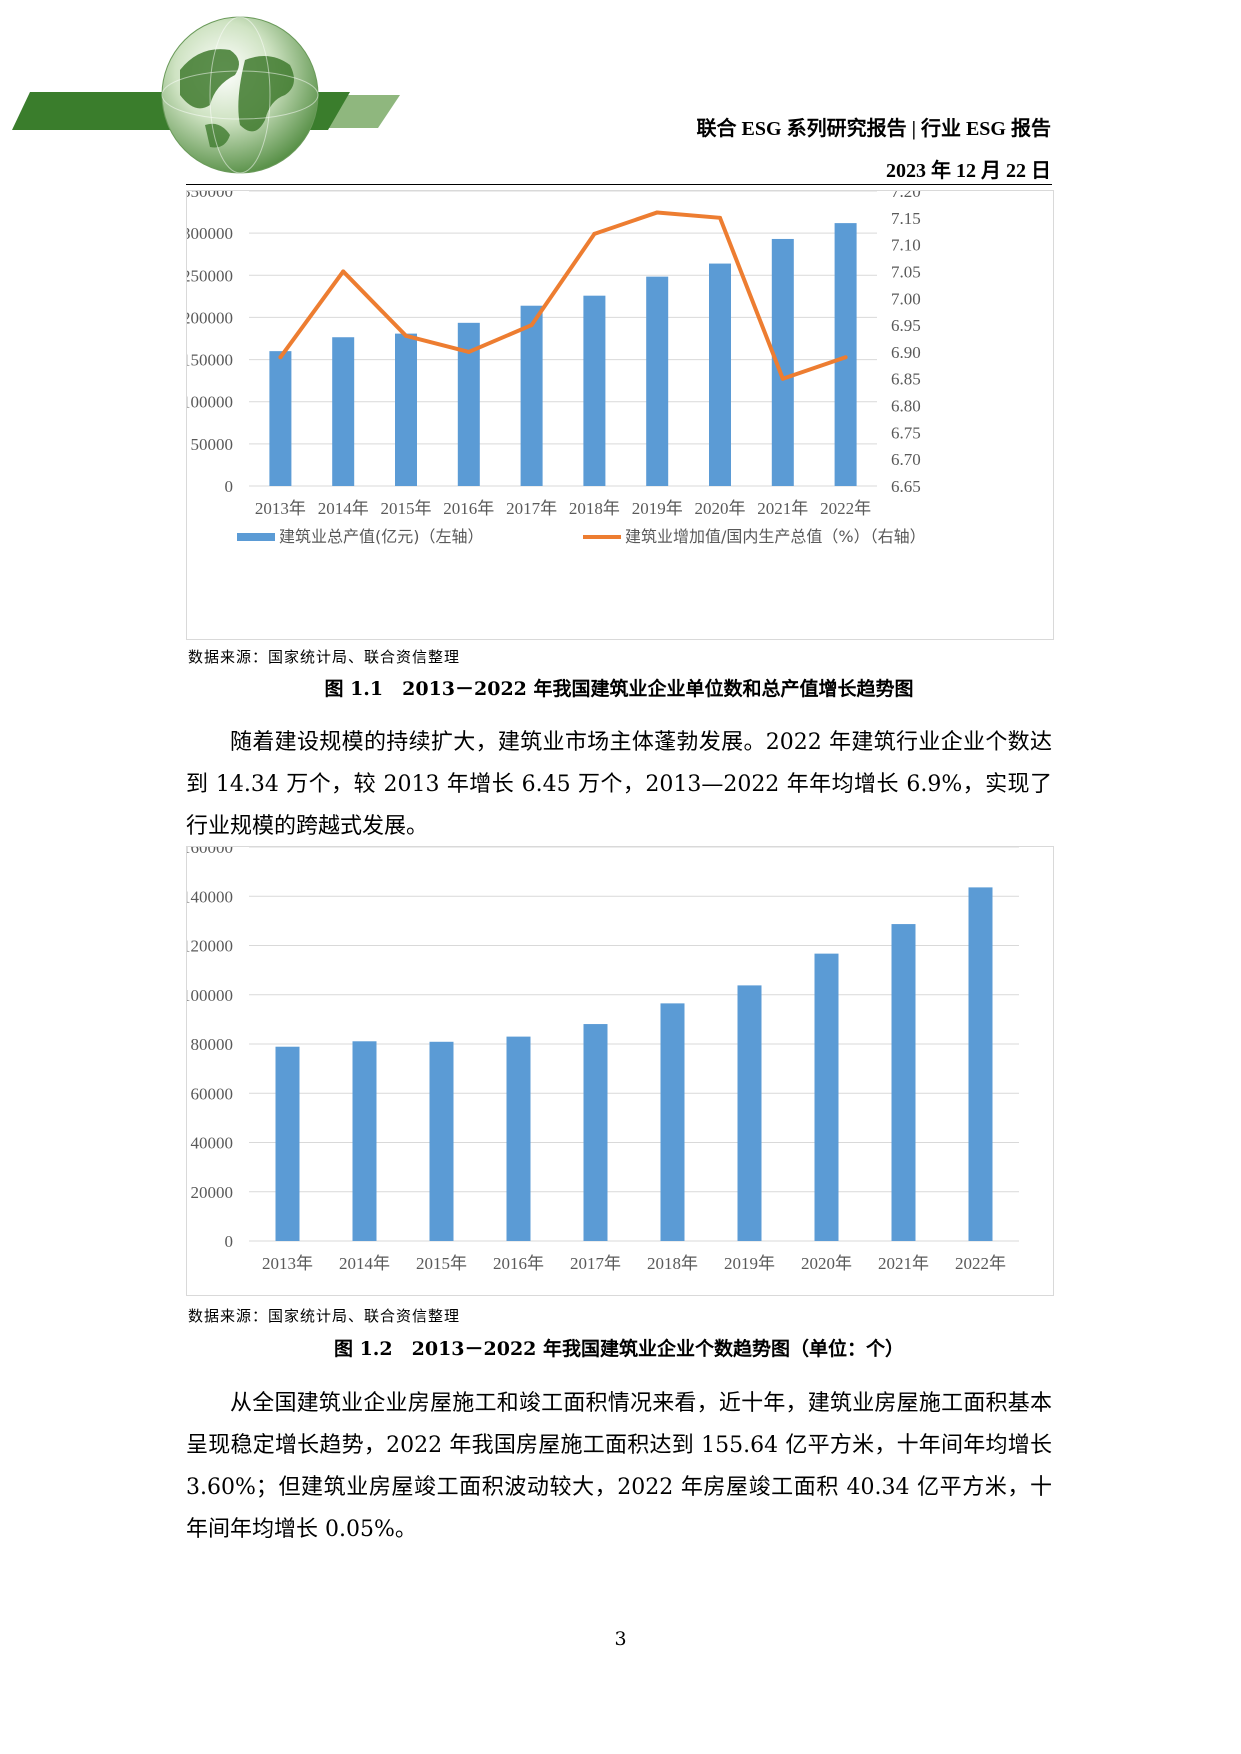 The image size is (1241, 1754). What do you see at coordinates (210, 896) in the screenshot?
I see `y-axis-tick-label: 140000` at bounding box center [210, 896].